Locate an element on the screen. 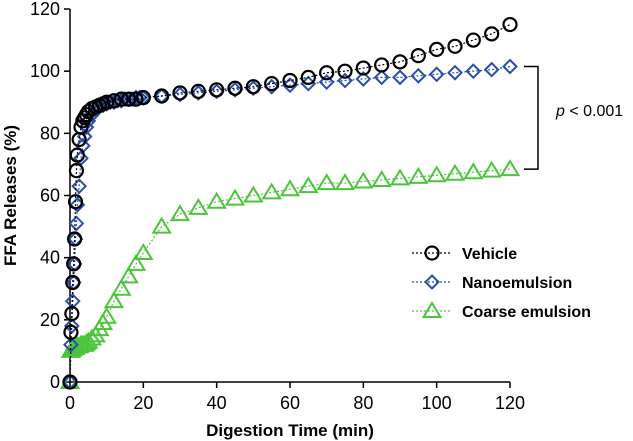 Image resolution: width=633 pixels, height=441 pixels. p-value-label: p < 0.001 is located at coordinates (589, 111).